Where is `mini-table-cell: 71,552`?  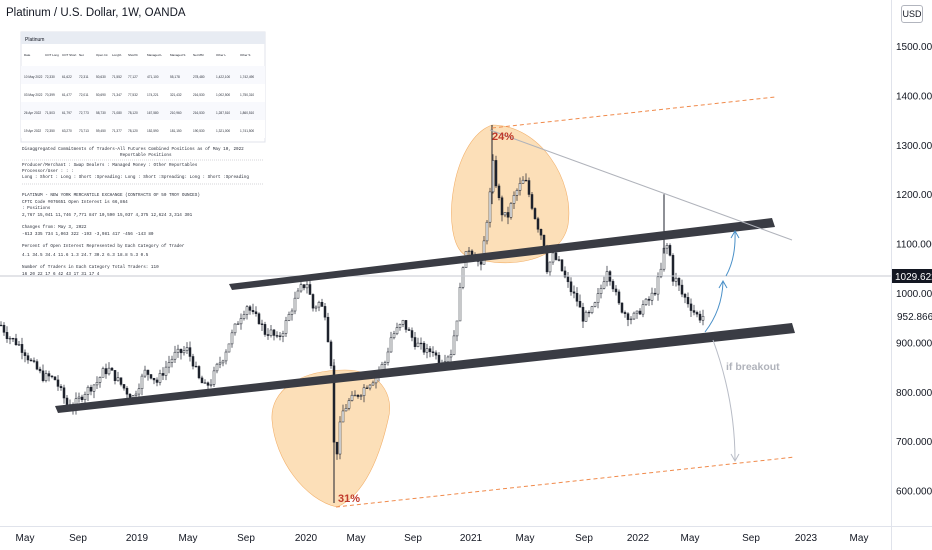 mini-table-cell: 71,552 is located at coordinates (117, 77).